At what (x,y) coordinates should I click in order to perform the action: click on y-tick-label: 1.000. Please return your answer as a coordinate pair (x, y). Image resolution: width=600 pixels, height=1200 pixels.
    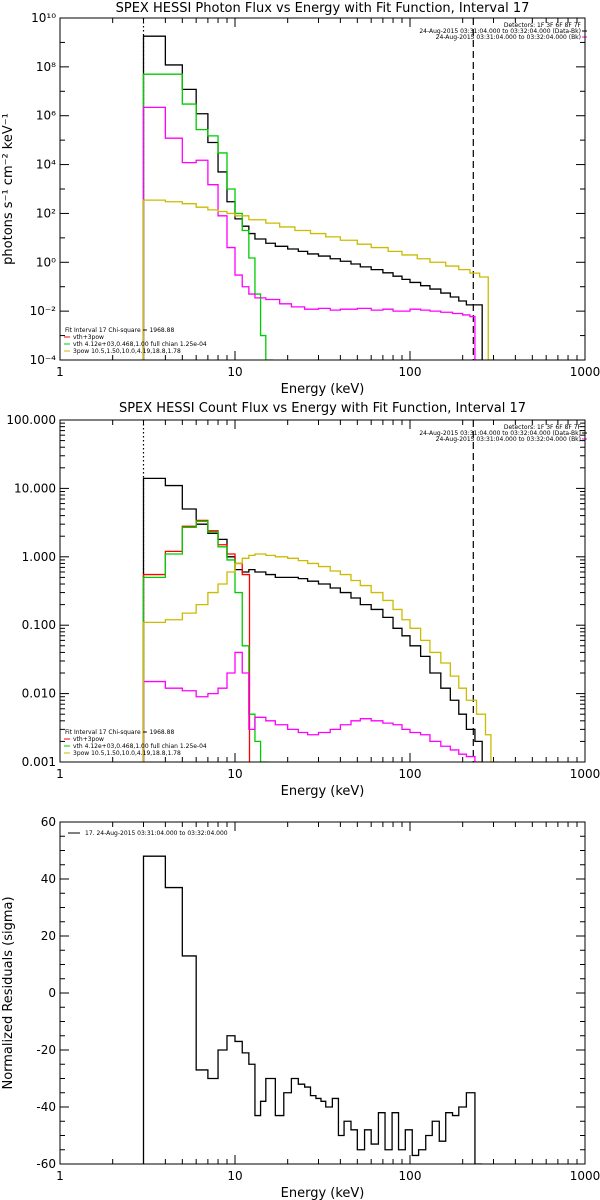
    Looking at the image, I should click on (39, 557).